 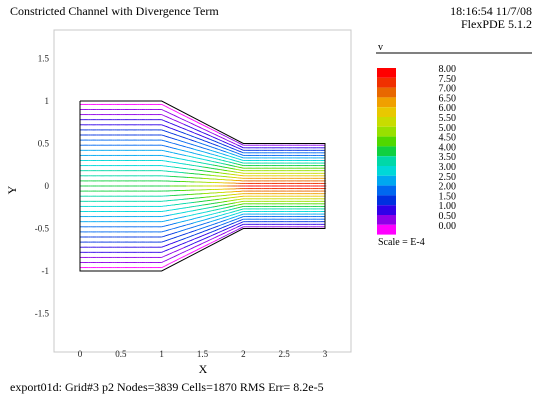 I want to click on x-tick-label: 1, so click(x=161, y=354).